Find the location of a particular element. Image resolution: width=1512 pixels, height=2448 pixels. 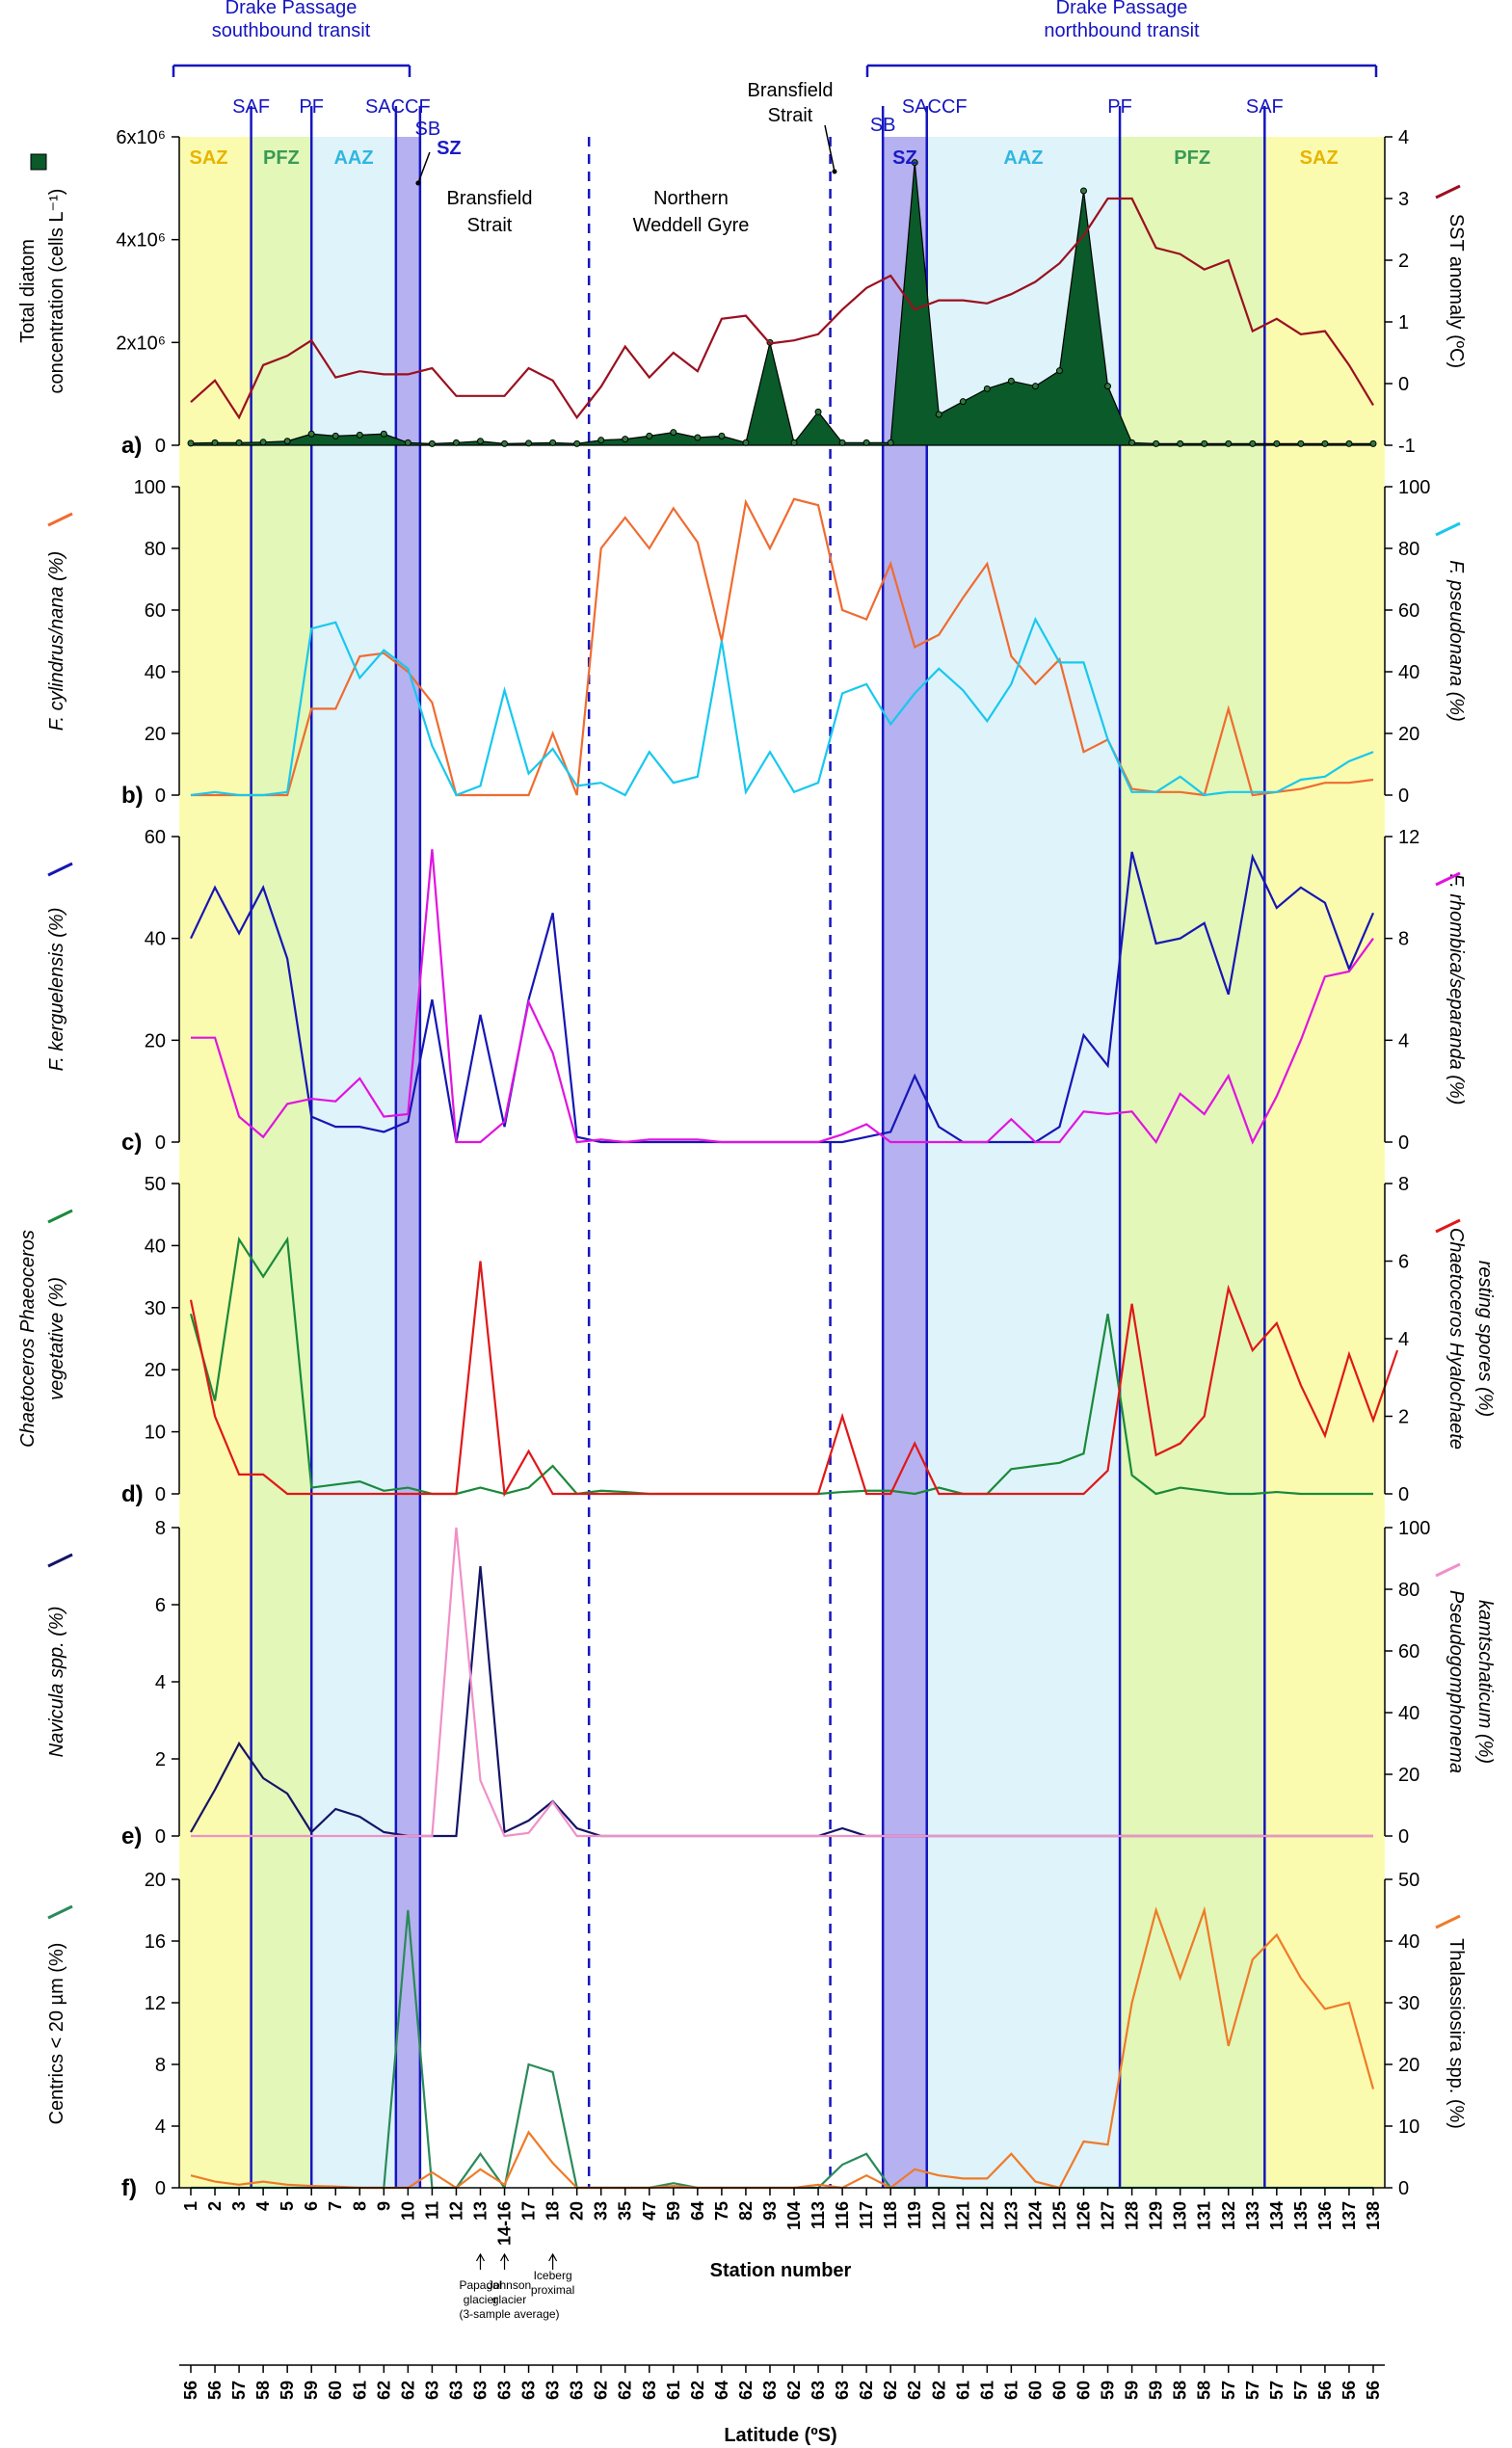

series-line is located at coordinates (782, 647).